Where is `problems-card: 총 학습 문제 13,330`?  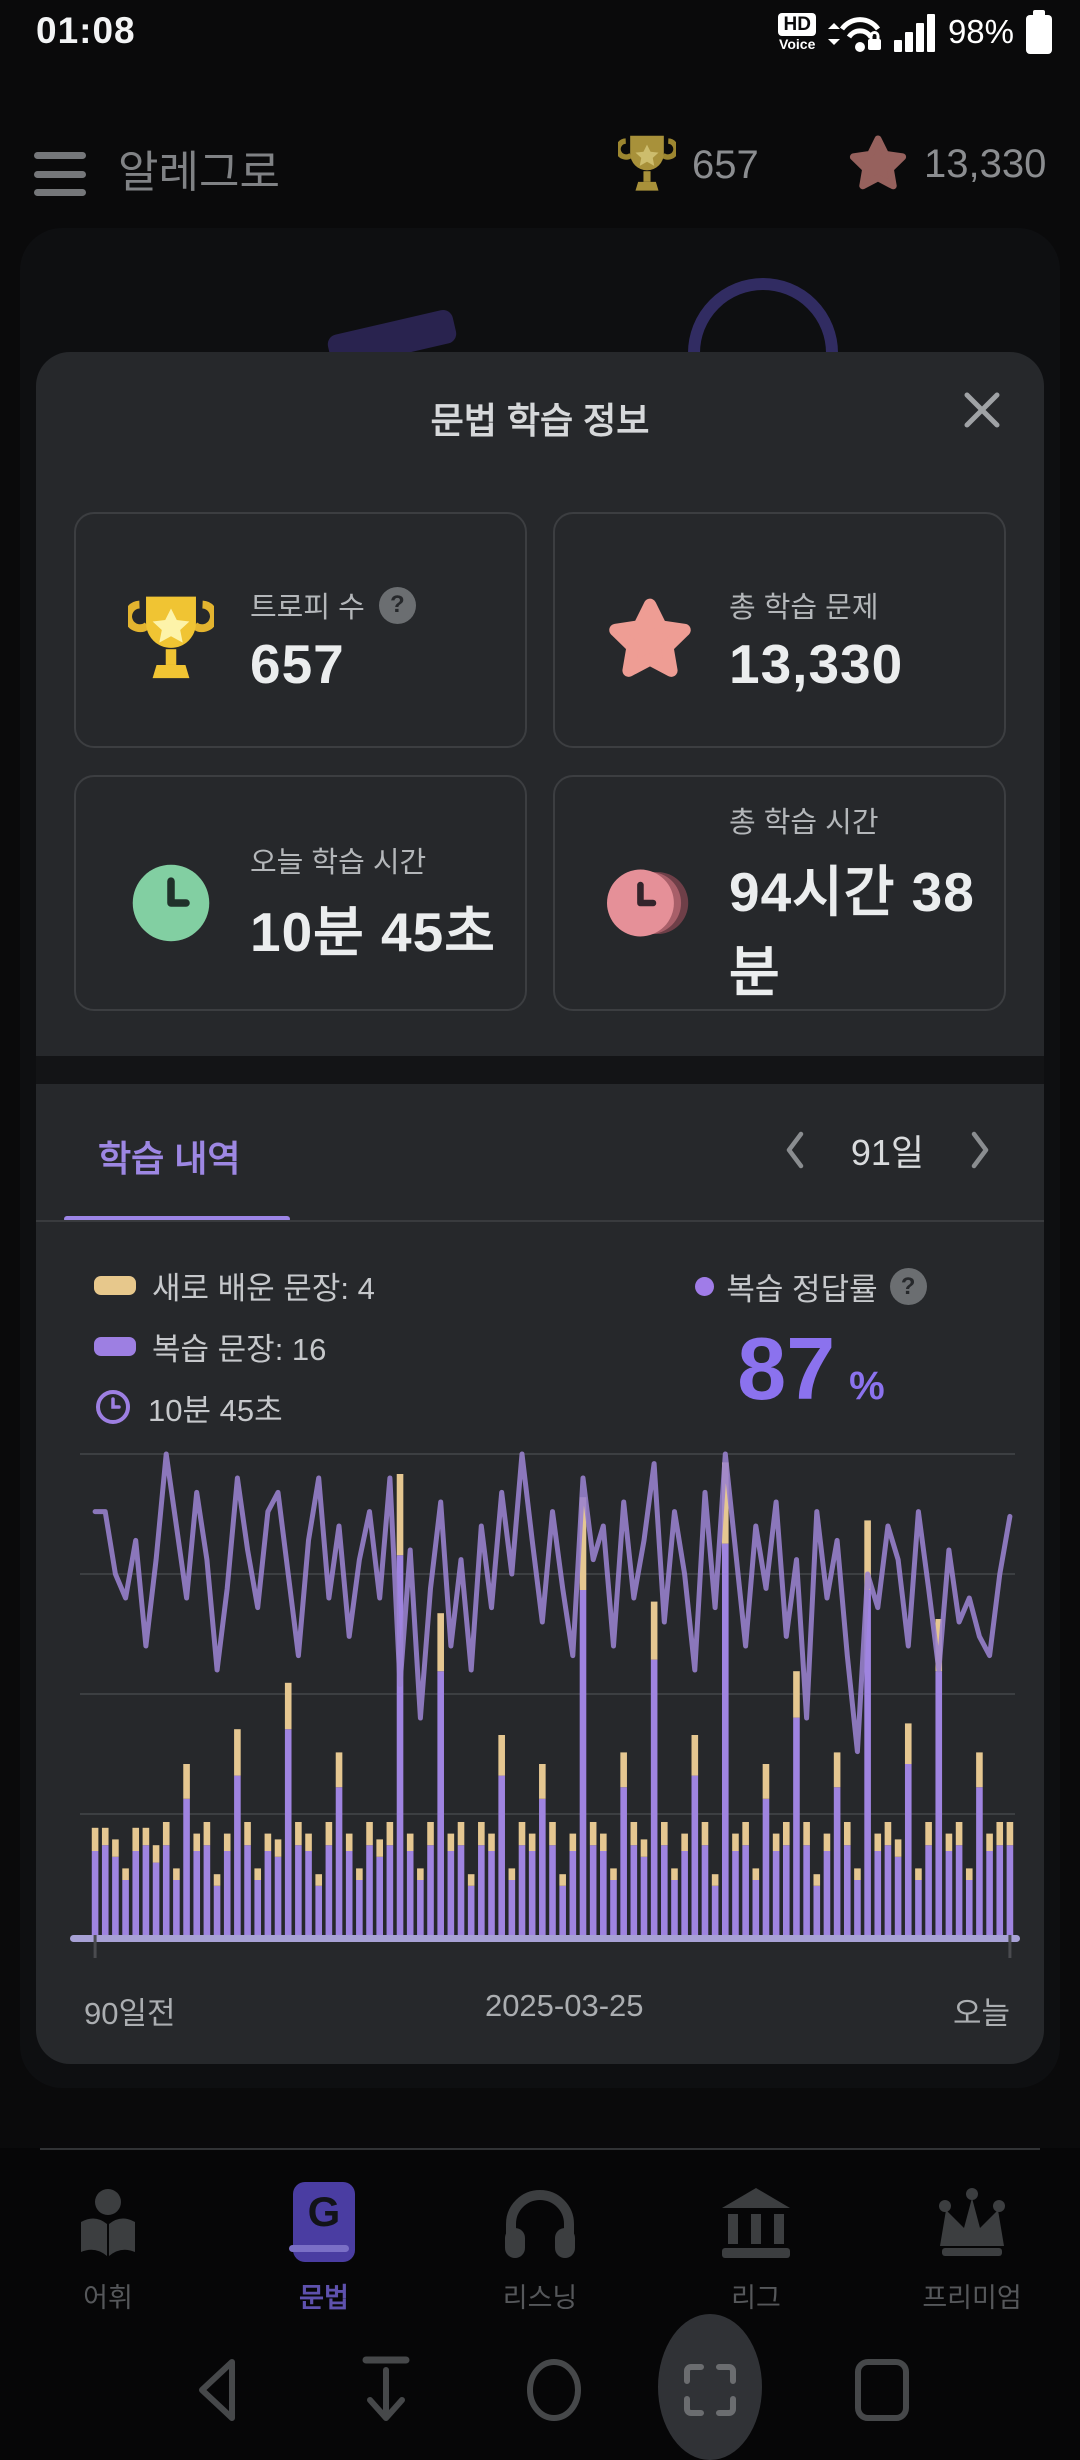
problems-card: 총 학습 문제 13,330 is located at coordinates (779, 630).